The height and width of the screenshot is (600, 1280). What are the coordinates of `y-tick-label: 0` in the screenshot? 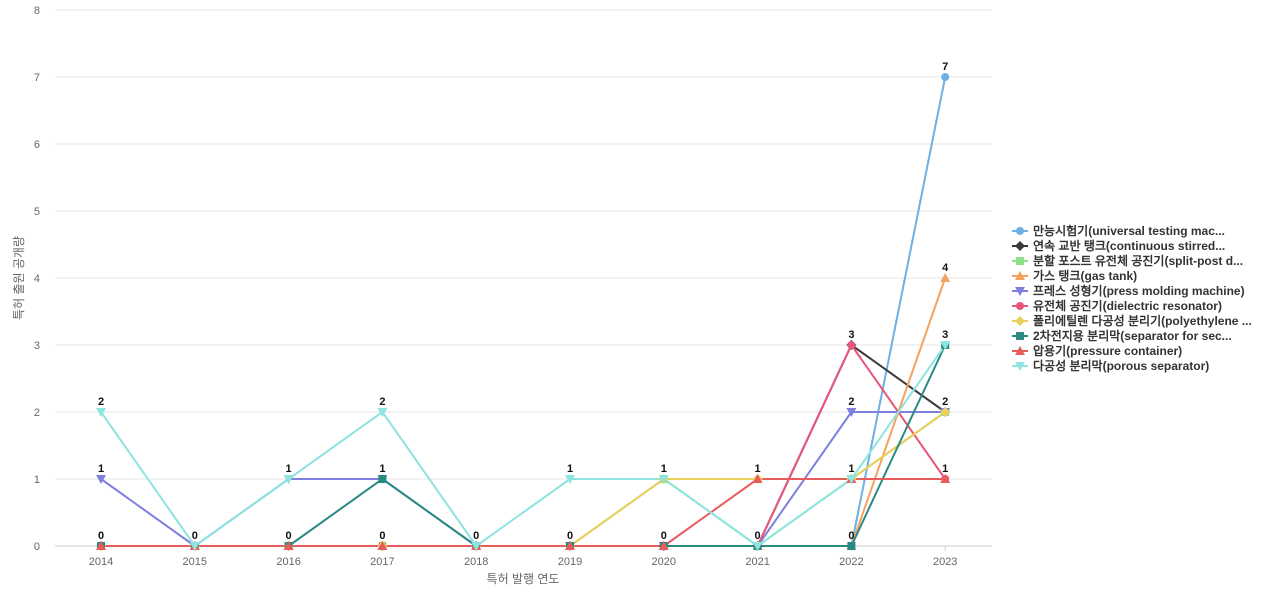 It's located at (37, 547).